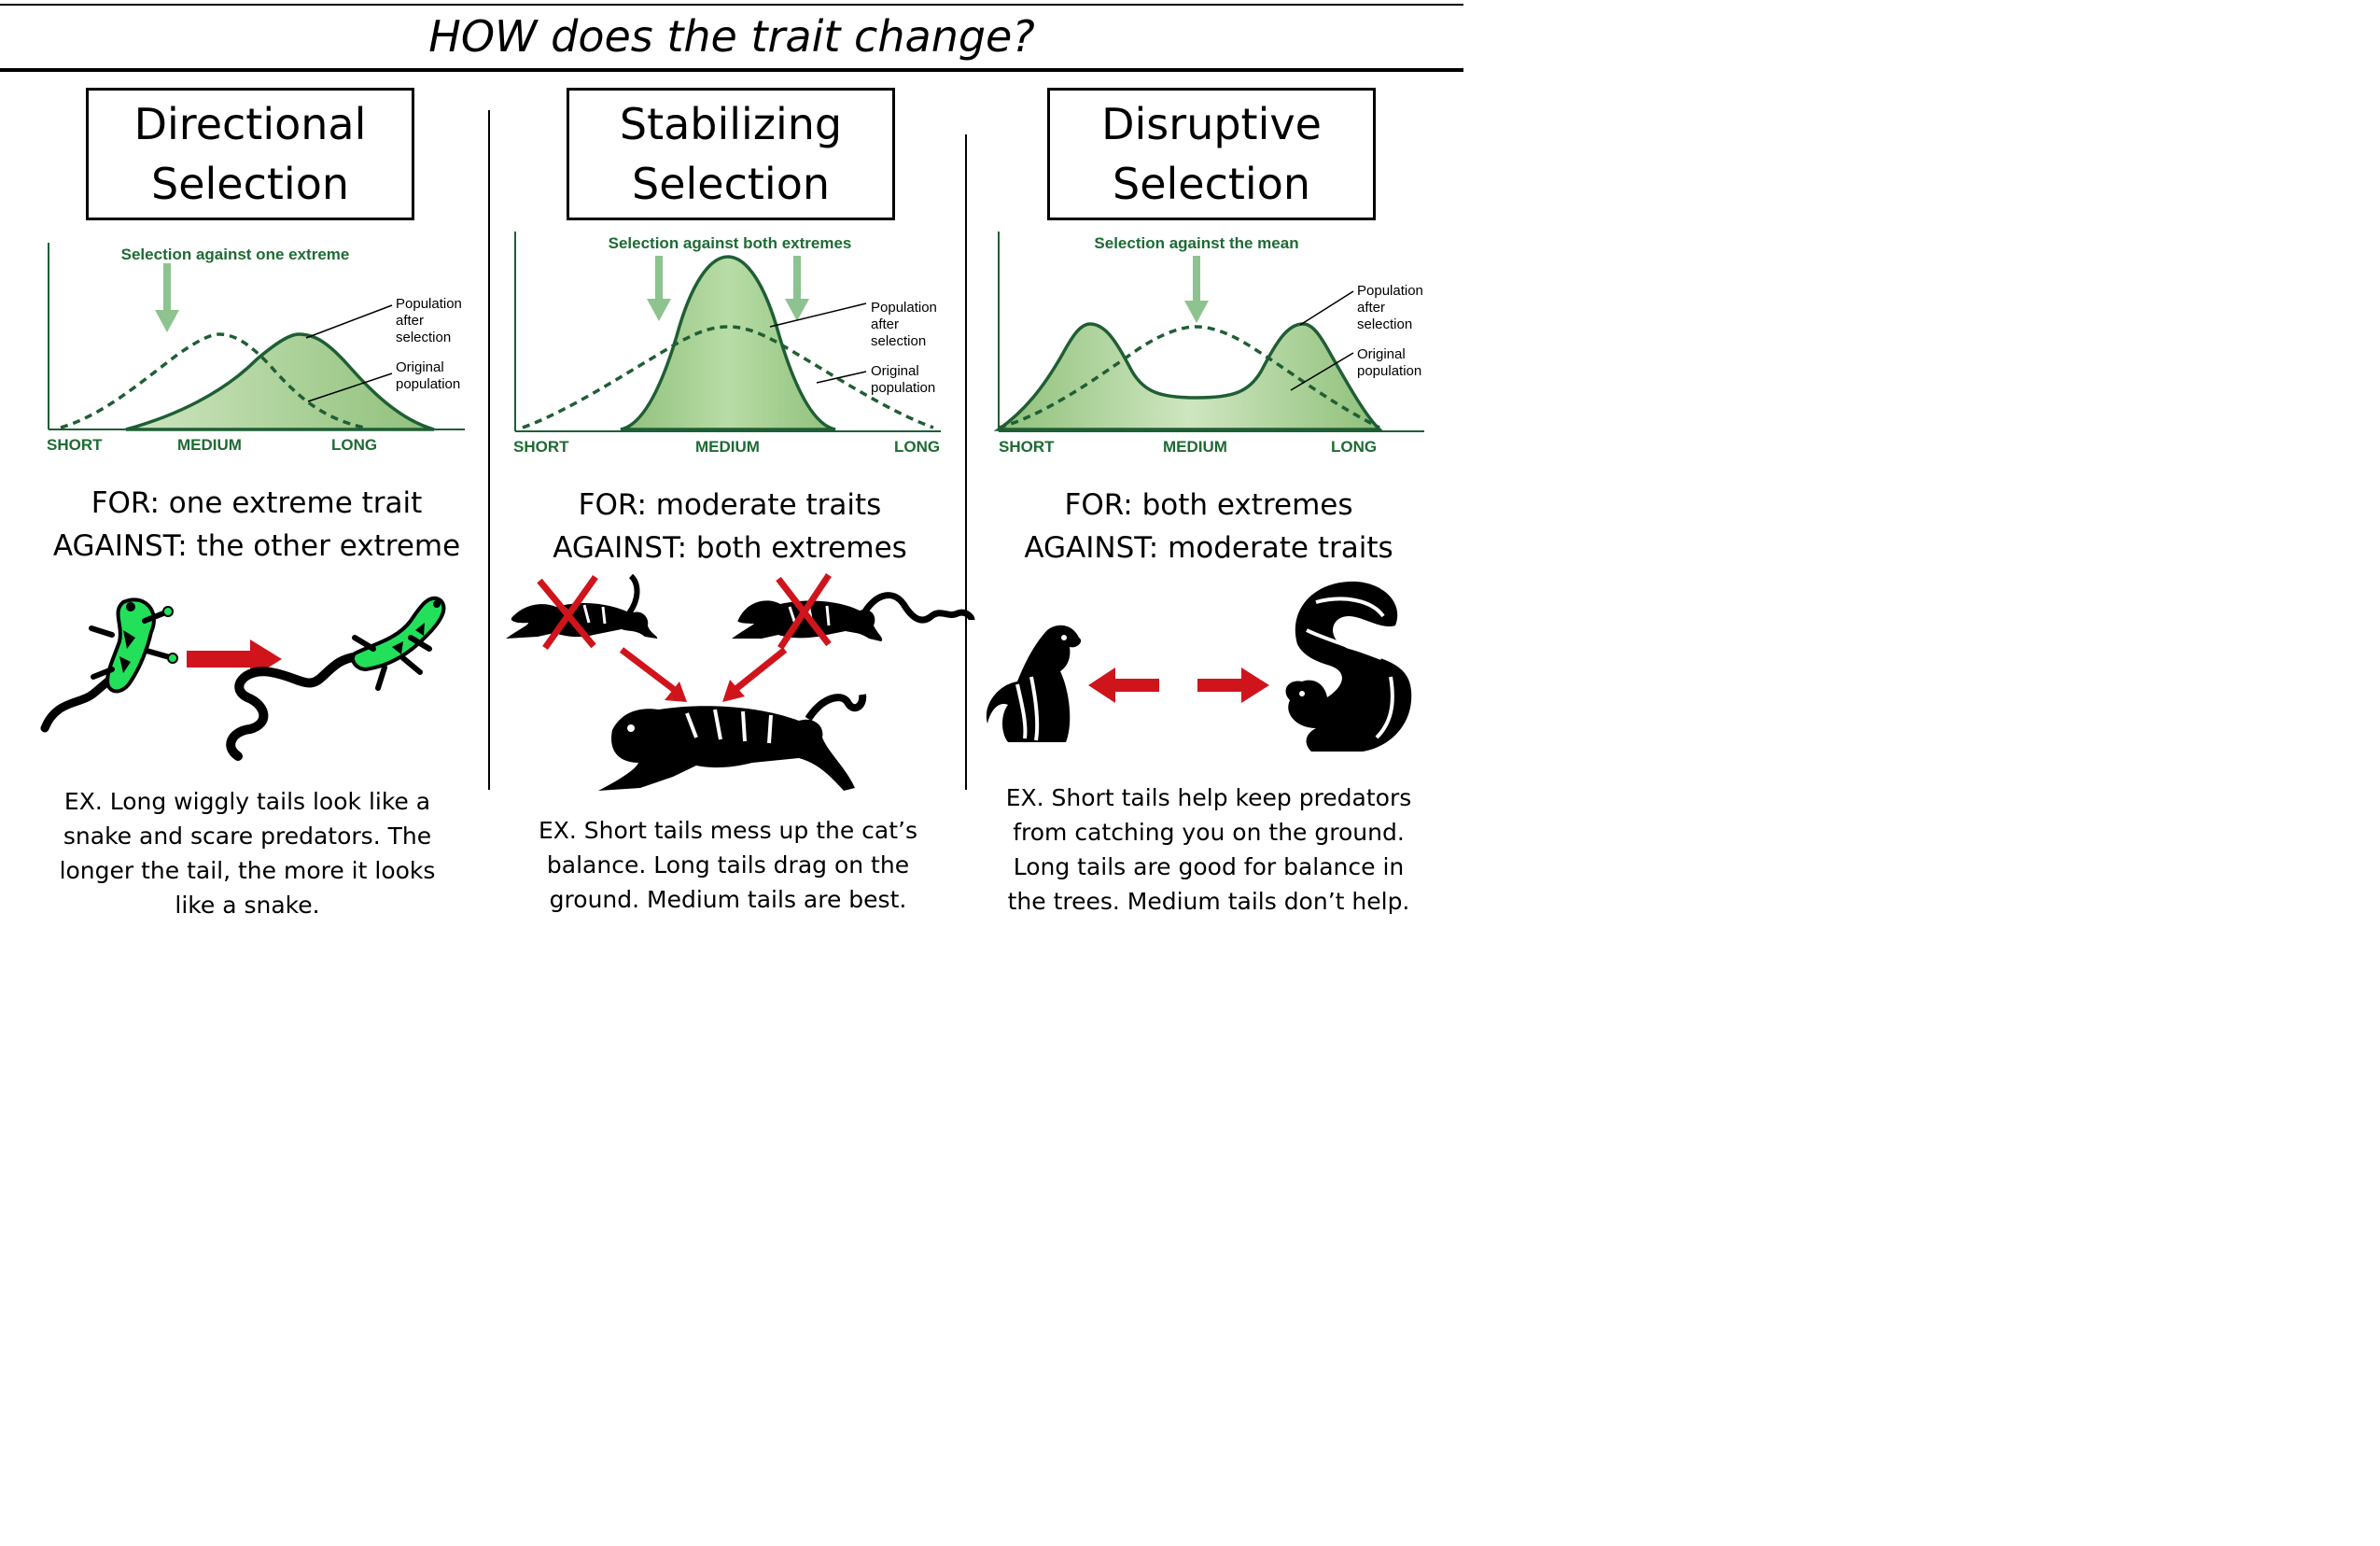 The image size is (2380, 1546). What do you see at coordinates (659, 288) in the screenshot?
I see `selection-arrow-left` at bounding box center [659, 288].